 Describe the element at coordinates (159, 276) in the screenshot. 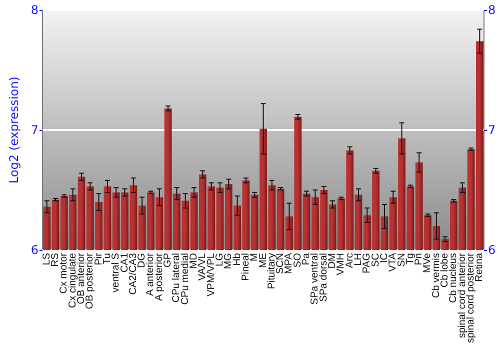

I see `x-tick-label: A posterior` at that location.